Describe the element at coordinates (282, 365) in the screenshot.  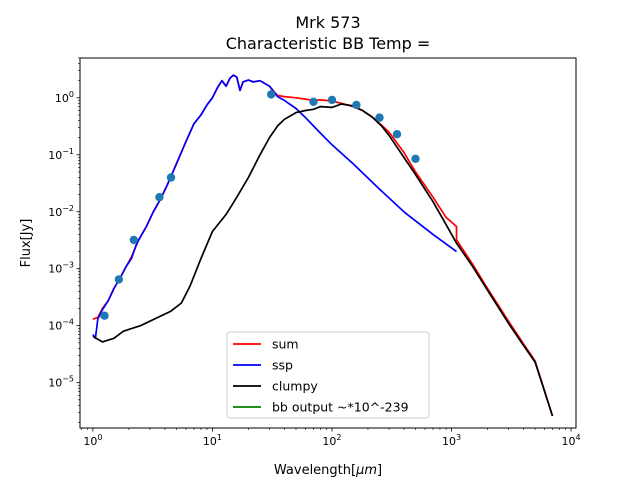
I see `legend-label-ssp: ssp` at that location.